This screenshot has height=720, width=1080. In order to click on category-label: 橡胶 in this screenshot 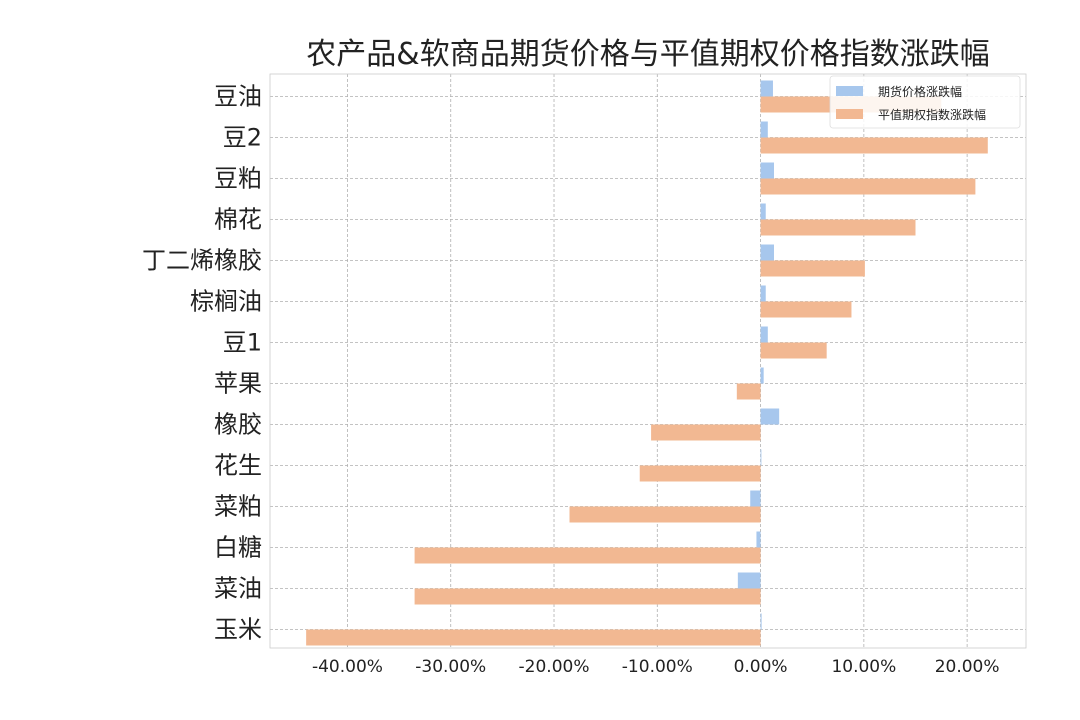, I will do `click(238, 425)`.